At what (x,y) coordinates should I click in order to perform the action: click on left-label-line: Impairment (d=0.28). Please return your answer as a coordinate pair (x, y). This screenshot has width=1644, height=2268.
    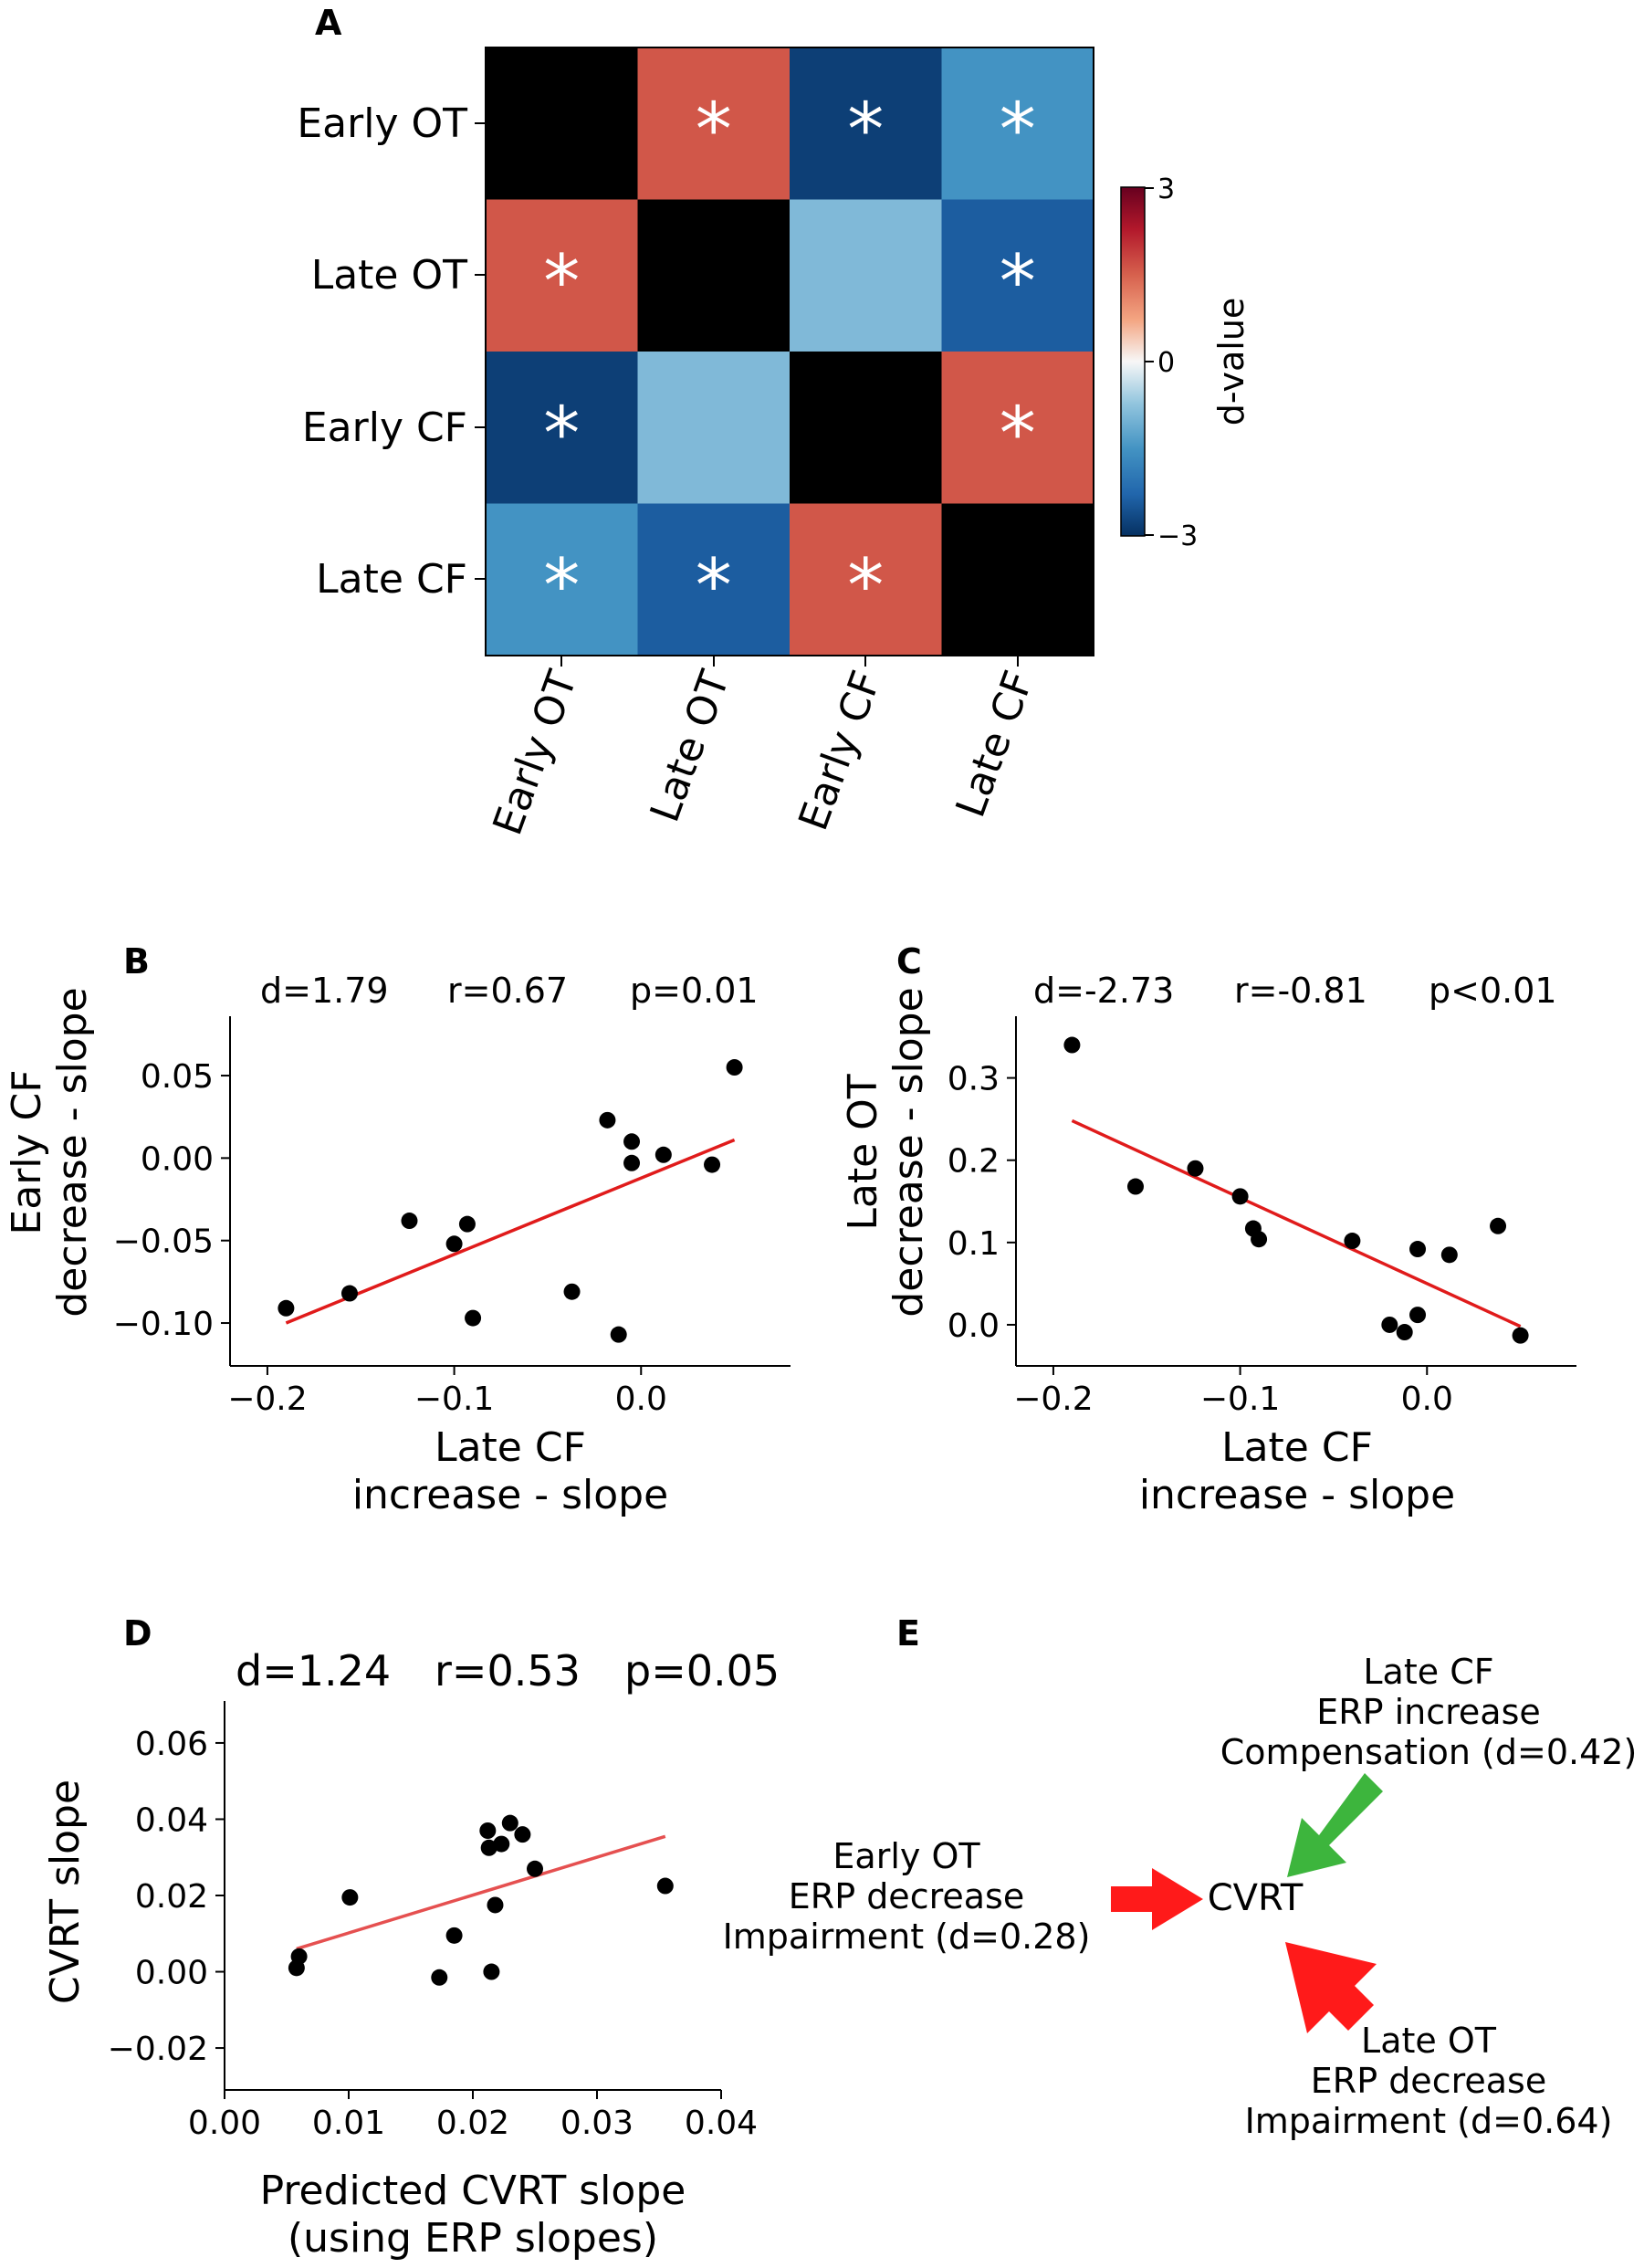
    Looking at the image, I should click on (907, 1936).